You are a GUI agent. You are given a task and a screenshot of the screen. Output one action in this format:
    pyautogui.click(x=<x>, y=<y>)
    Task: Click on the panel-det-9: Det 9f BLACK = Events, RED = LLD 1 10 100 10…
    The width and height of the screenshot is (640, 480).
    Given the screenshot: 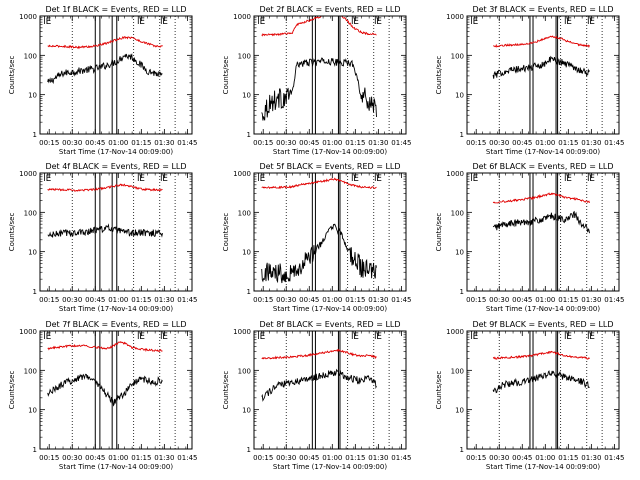 What is the action you would take?
    pyautogui.click(x=529, y=395)
    